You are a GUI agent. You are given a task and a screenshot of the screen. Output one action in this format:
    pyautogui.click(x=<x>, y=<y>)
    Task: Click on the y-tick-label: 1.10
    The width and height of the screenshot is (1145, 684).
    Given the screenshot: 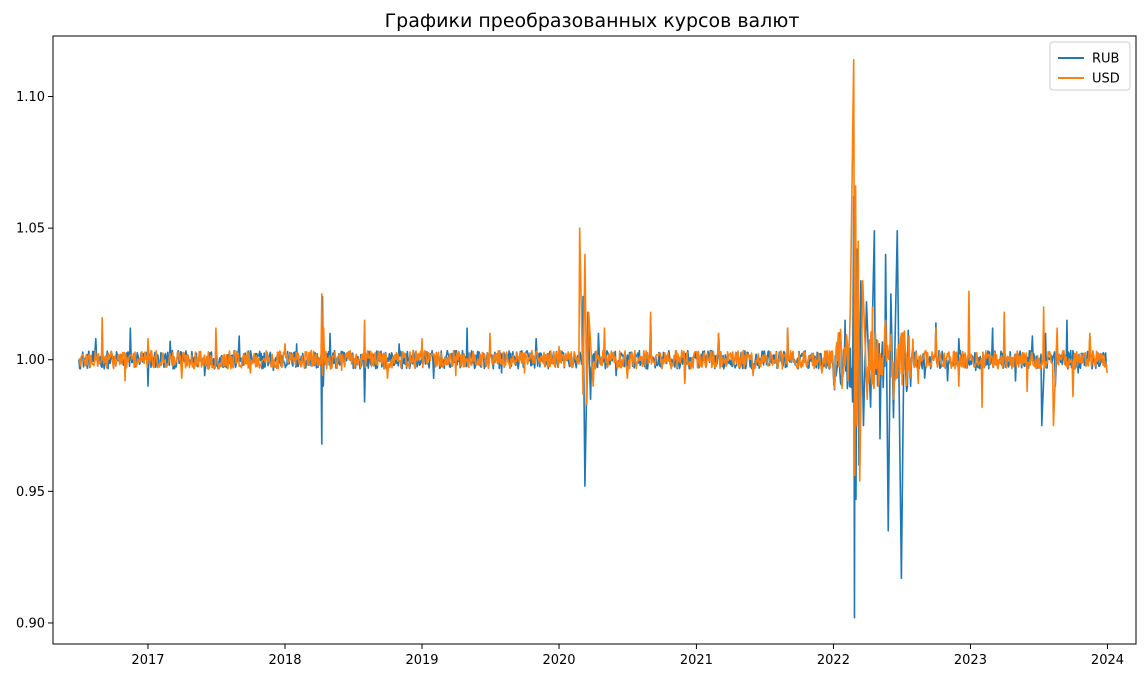 What is the action you would take?
    pyautogui.click(x=30, y=97)
    